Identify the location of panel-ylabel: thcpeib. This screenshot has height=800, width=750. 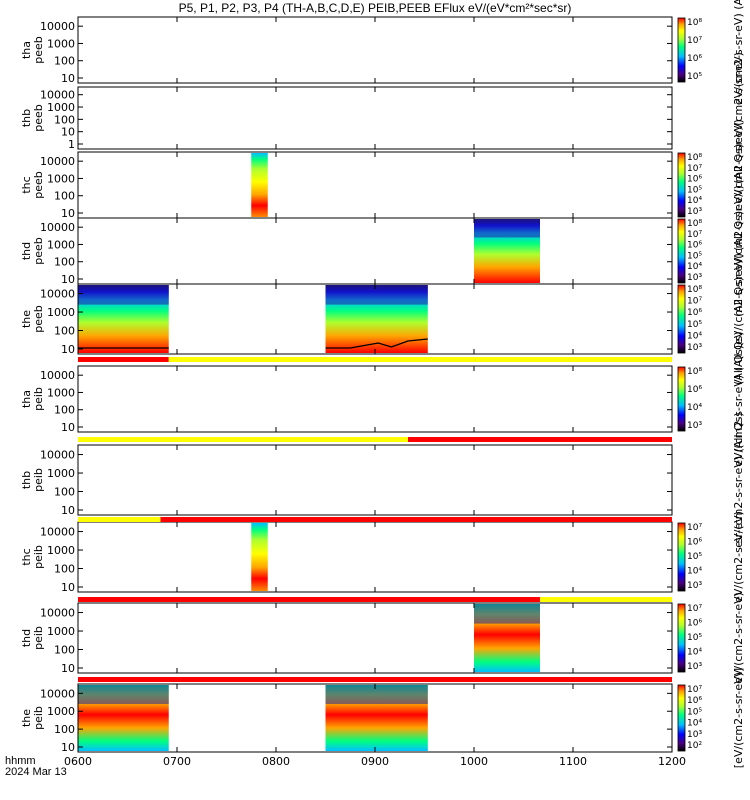
(32, 557).